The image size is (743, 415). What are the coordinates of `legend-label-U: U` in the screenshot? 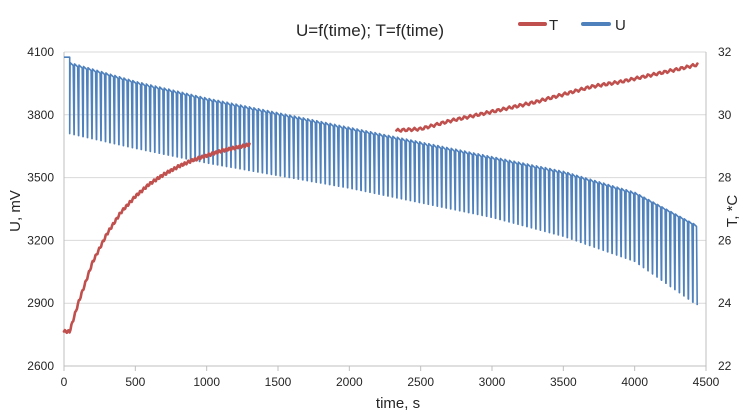 It's located at (620, 25).